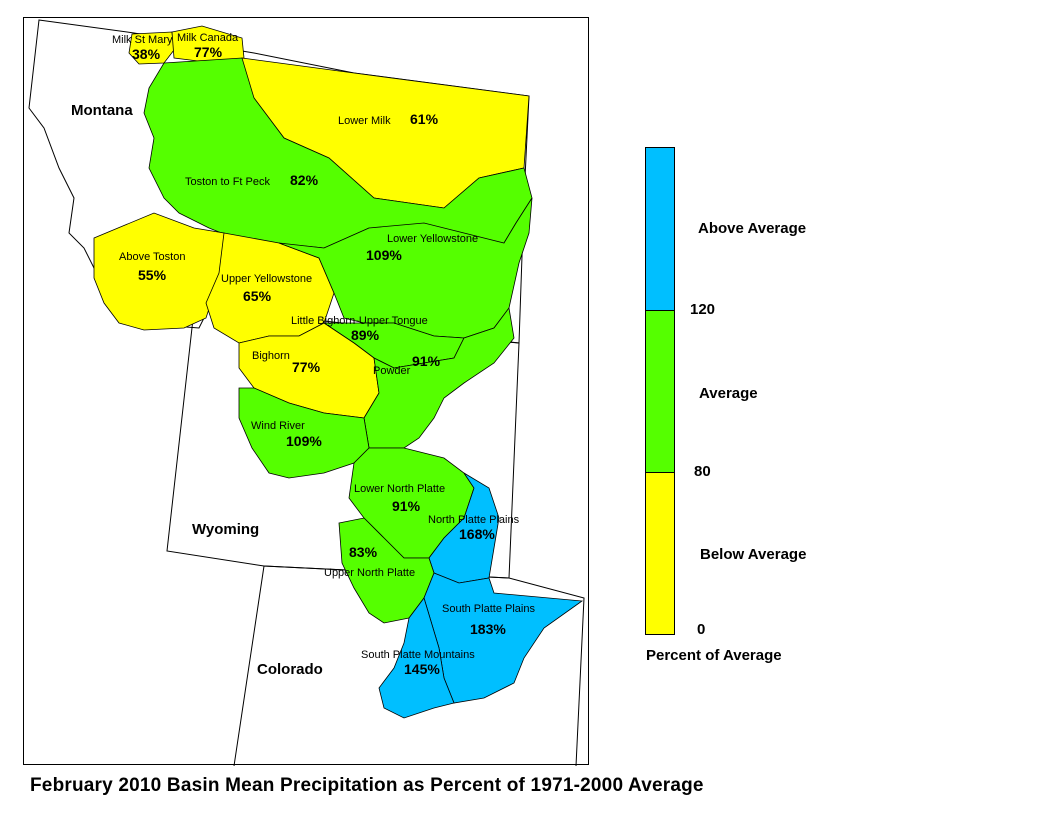 This screenshot has width=1056, height=816. Describe the element at coordinates (304, 180) in the screenshot. I see `basin-pct-toston-to-ft-peck: 82%` at that location.